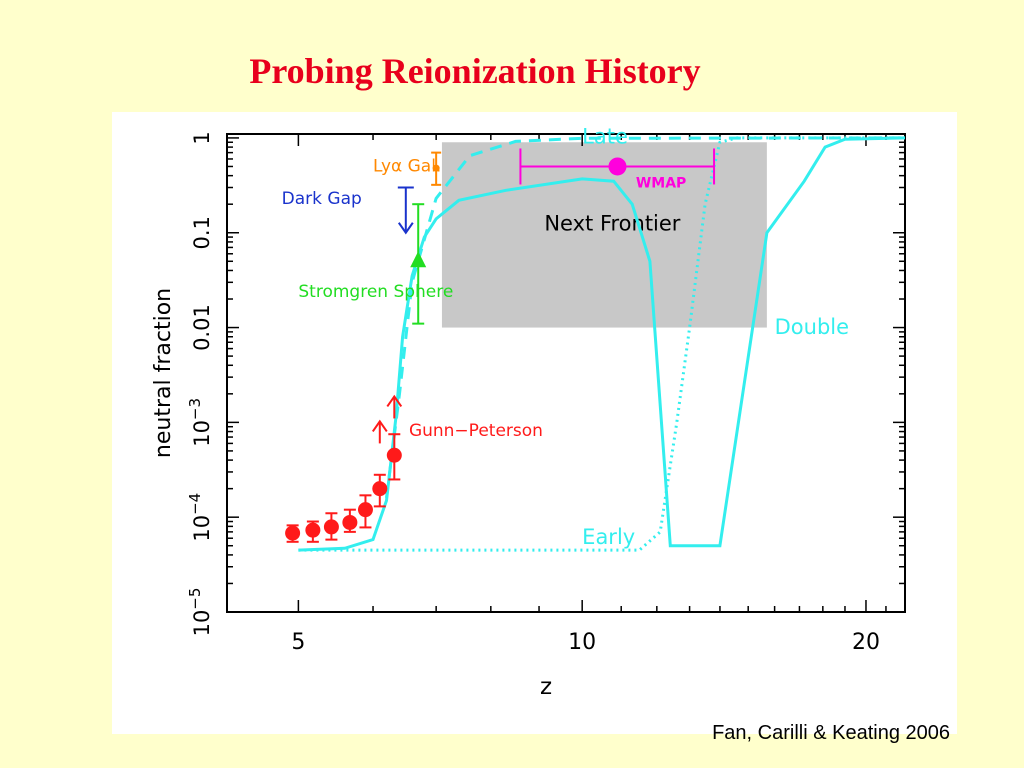  What do you see at coordinates (608, 537) in the screenshot?
I see `series-label-early: Early` at bounding box center [608, 537].